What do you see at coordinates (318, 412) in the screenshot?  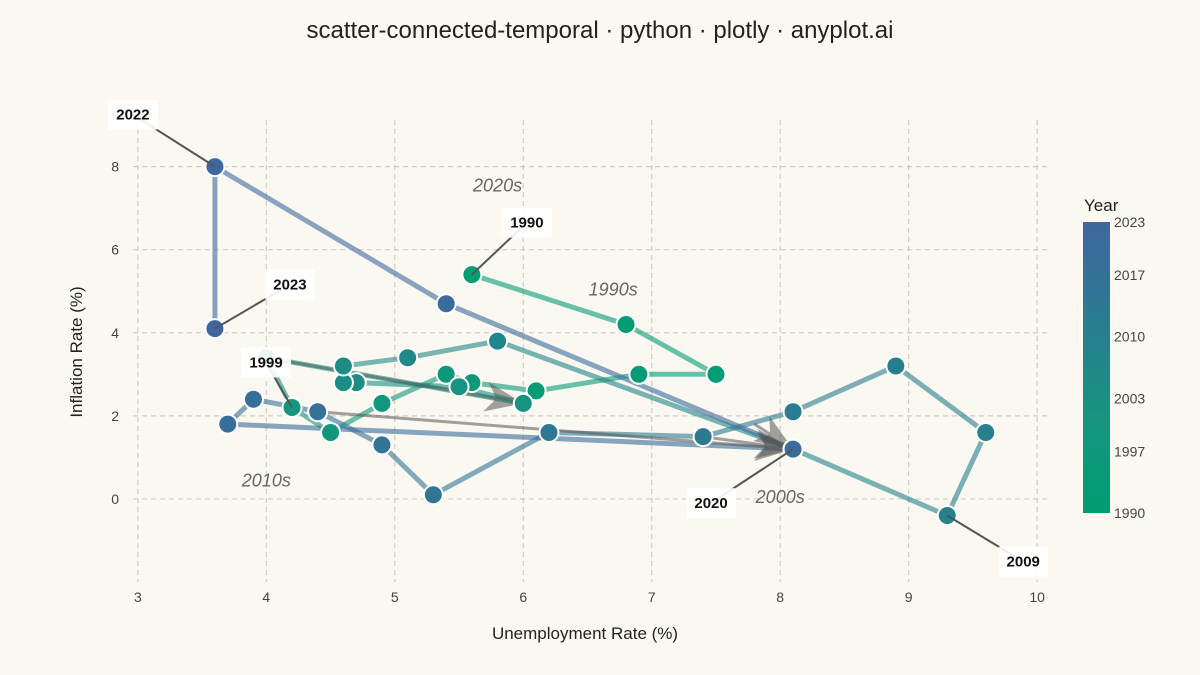 I see `point-2017` at bounding box center [318, 412].